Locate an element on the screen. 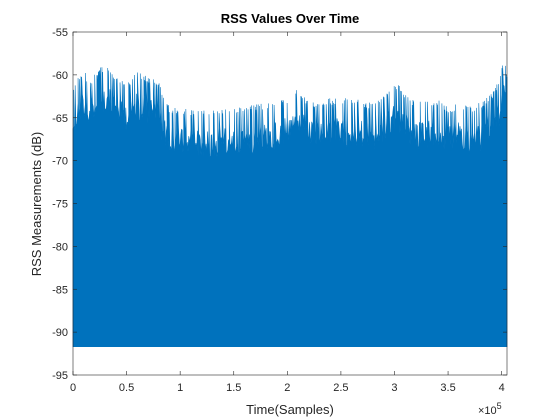 The image size is (560, 420). chart-title: RSS Values Over Time is located at coordinates (290, 18).